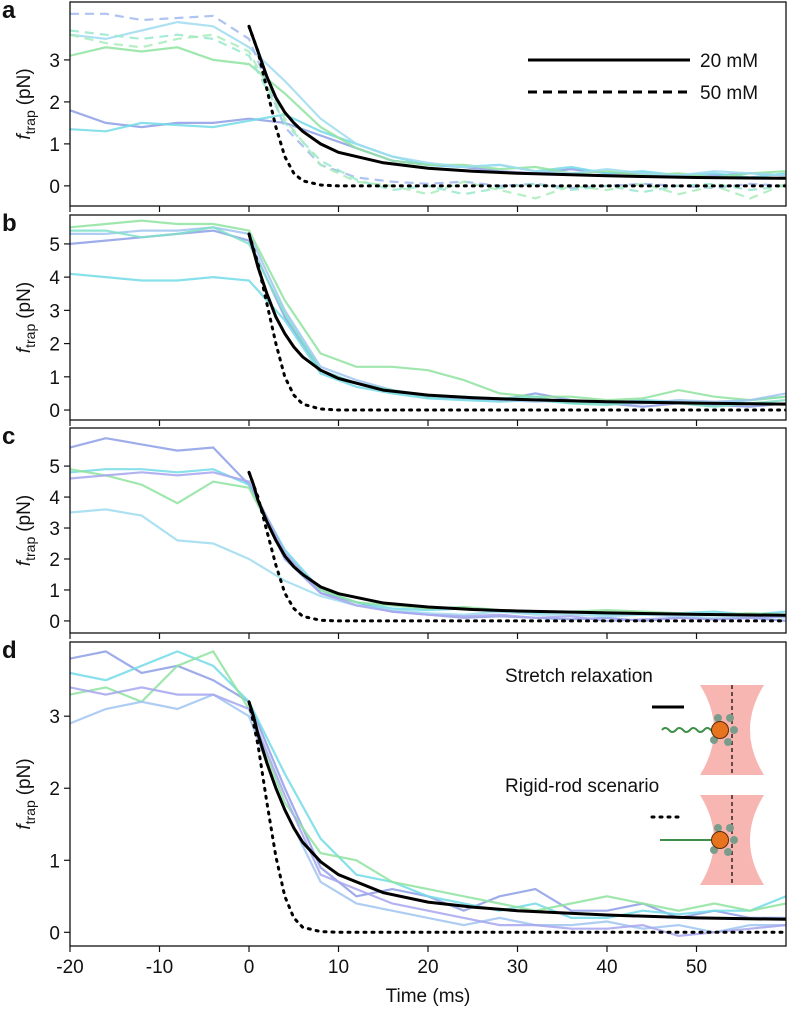 This screenshot has width=788, height=1015. I want to click on x-tick-label: 30, so click(517, 967).